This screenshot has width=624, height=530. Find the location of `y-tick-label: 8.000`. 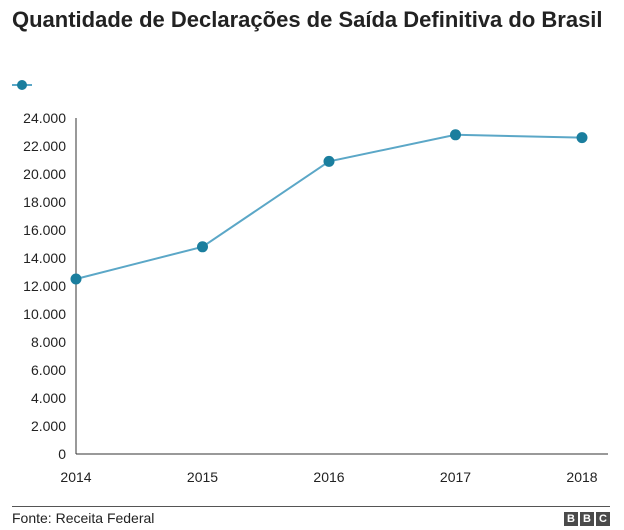

y-tick-label: 8.000 is located at coordinates (48, 342).